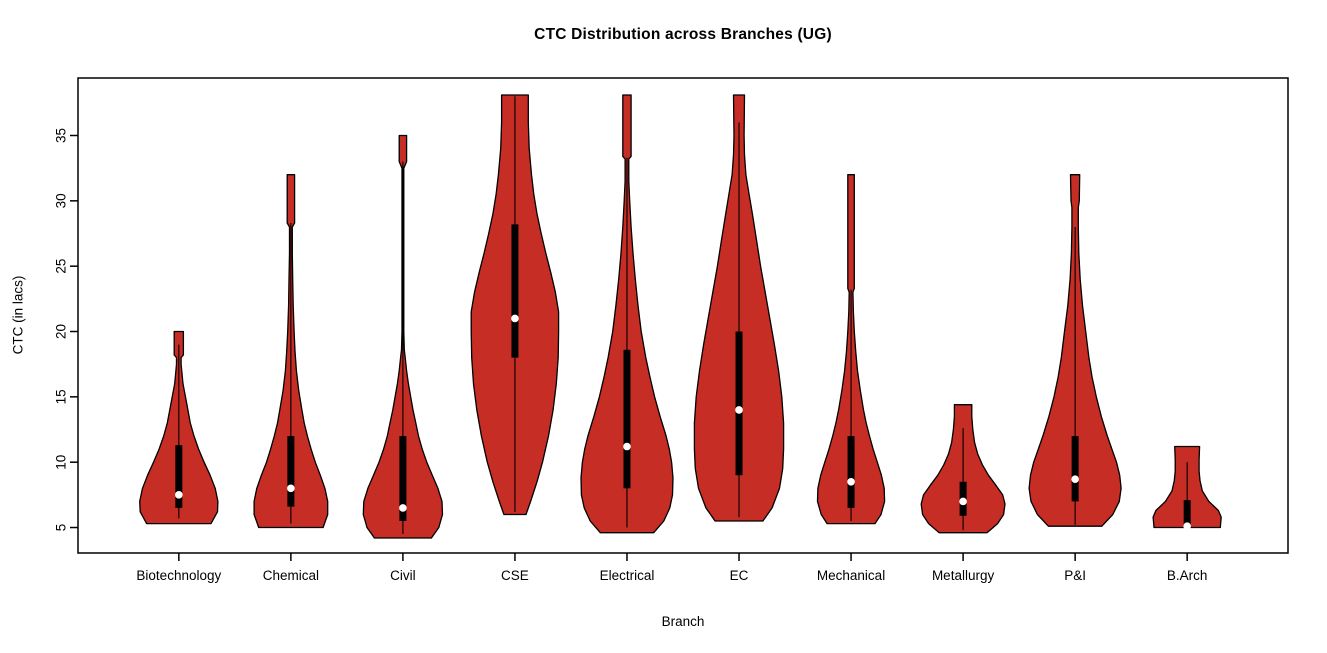  What do you see at coordinates (683, 621) in the screenshot?
I see `x-axis-title: Branch` at bounding box center [683, 621].